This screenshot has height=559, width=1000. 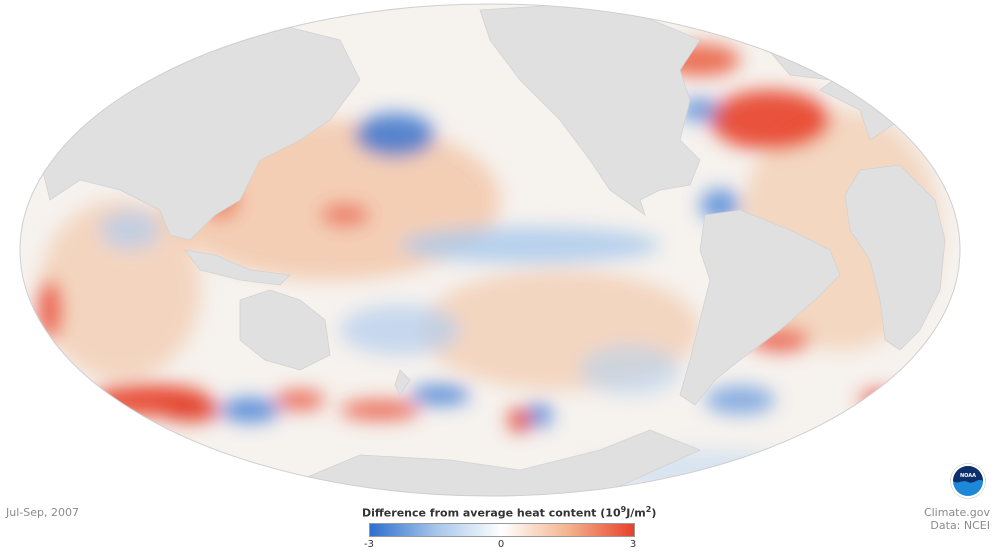 What do you see at coordinates (590, 110) in the screenshot?
I see `north-america` at bounding box center [590, 110].